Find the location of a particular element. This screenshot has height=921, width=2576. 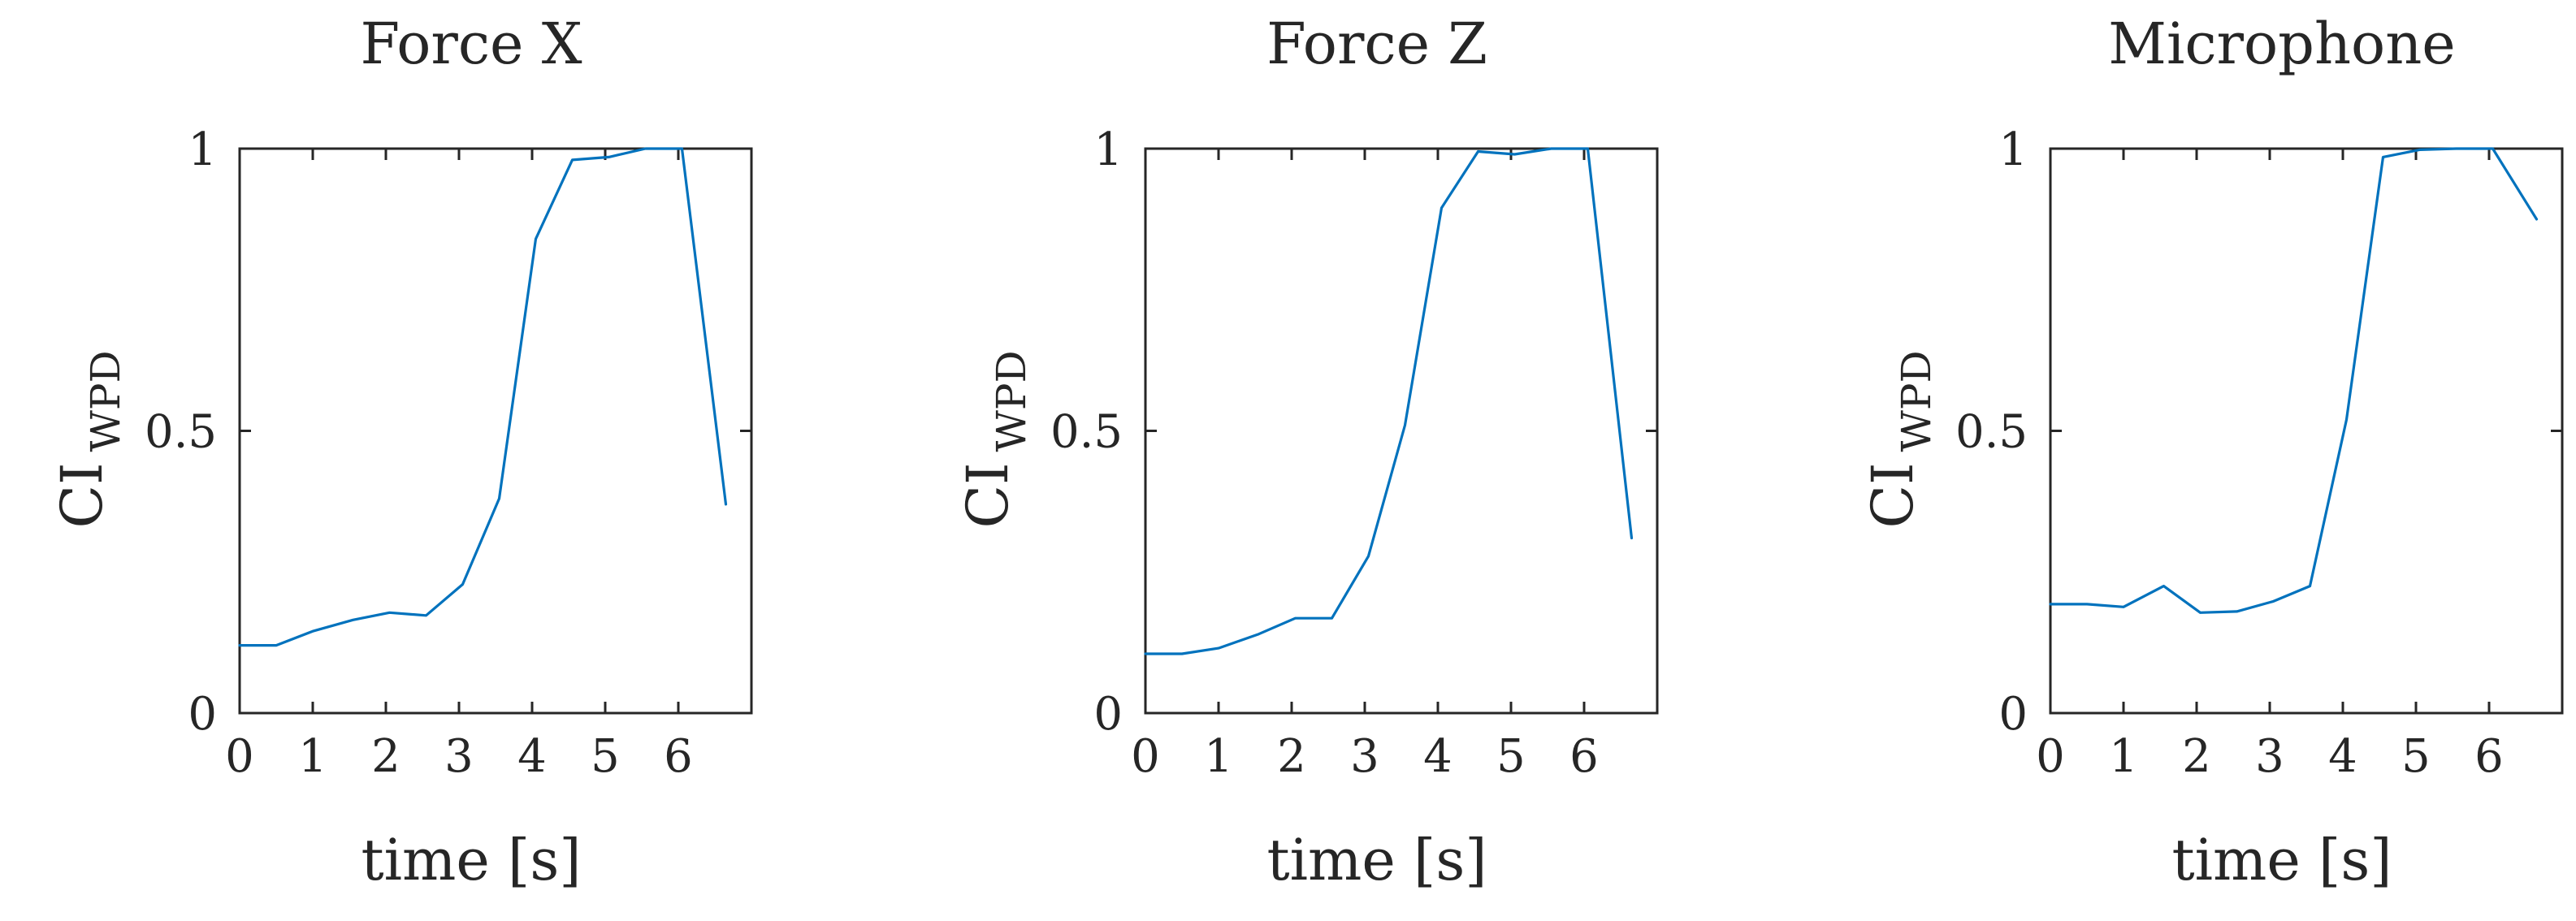

chart-title: Force X is located at coordinates (471, 44).